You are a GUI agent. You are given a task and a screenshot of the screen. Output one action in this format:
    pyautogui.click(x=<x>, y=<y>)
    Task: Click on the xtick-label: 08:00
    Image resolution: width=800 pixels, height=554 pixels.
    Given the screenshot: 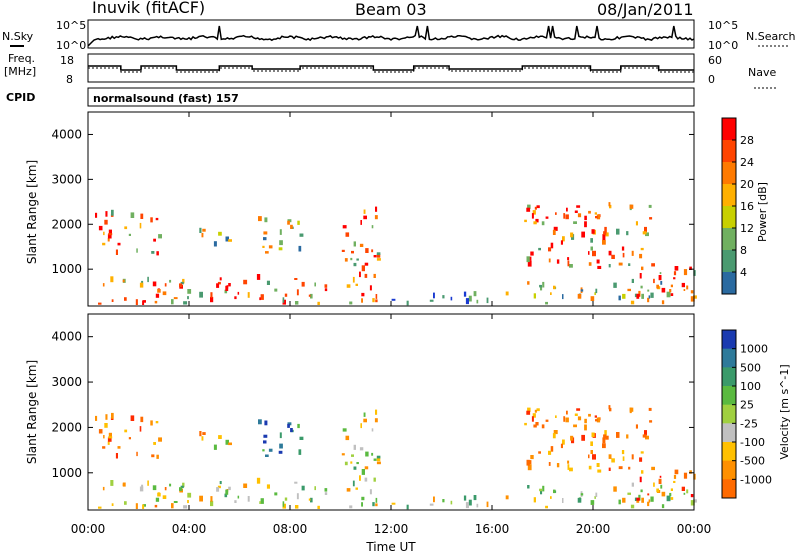 What is the action you would take?
    pyautogui.click(x=290, y=529)
    